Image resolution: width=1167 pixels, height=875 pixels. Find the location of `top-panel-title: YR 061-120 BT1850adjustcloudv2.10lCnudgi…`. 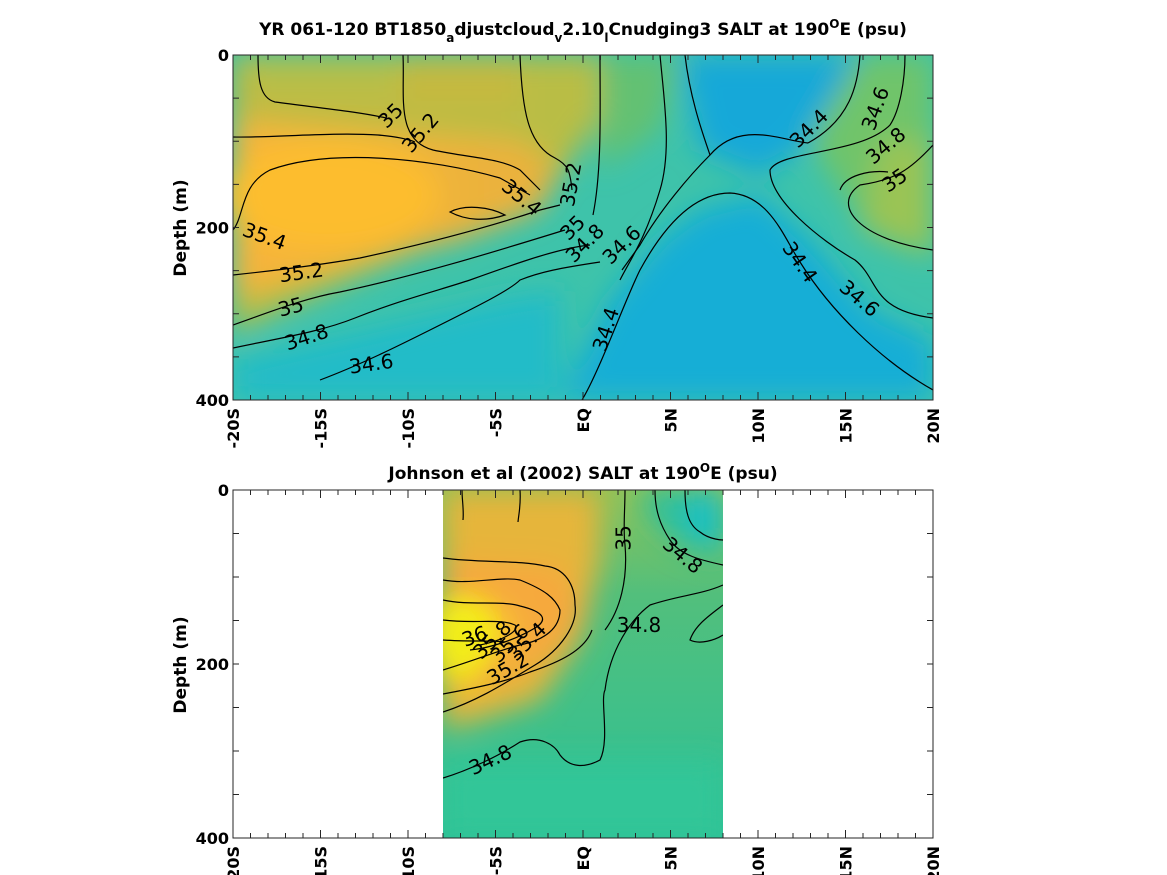

top-panel-title: YR 061-120 BT1850adjustcloudv2.10lCnudgi… is located at coordinates (582, 31).